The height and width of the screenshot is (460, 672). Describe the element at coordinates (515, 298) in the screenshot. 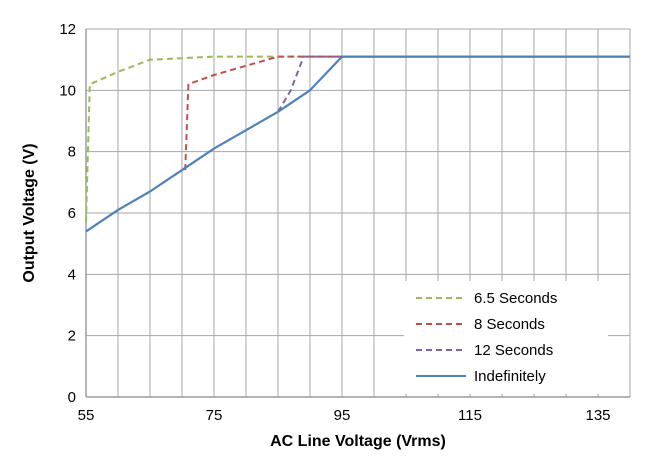

I see `legend-label: 6.5 Seconds` at that location.